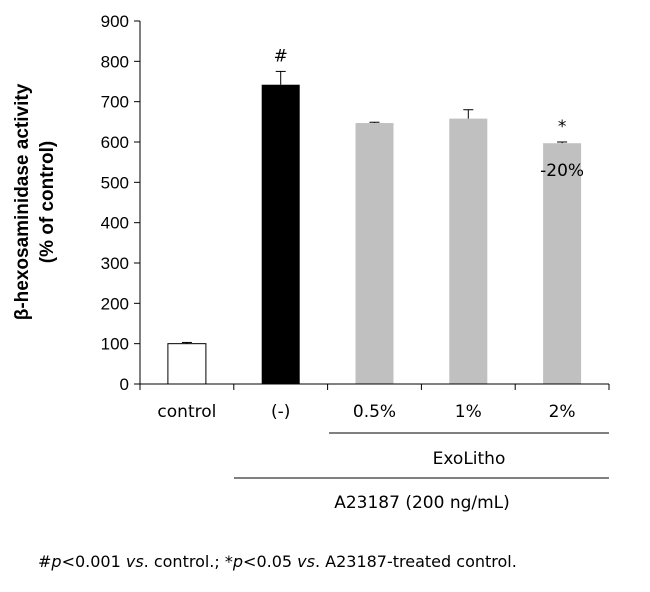 Image resolution: width=650 pixels, height=592 pixels. Describe the element at coordinates (562, 171) in the screenshot. I see `percent-change-label: -20%` at that location.